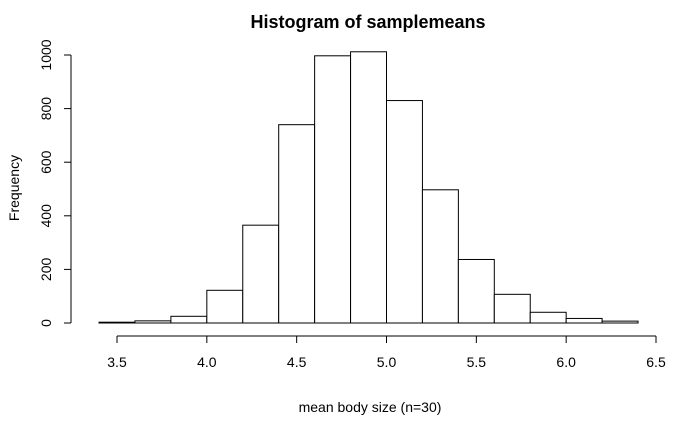 This screenshot has height=432, width=700. I want to click on x-tick-label: 6.5, so click(656, 362).